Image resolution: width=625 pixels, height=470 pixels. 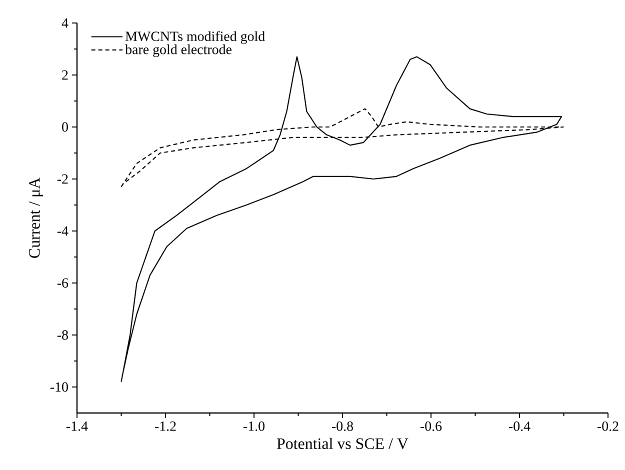 What do you see at coordinates (65, 127) in the screenshot?
I see `y-tick-label: 0` at bounding box center [65, 127].